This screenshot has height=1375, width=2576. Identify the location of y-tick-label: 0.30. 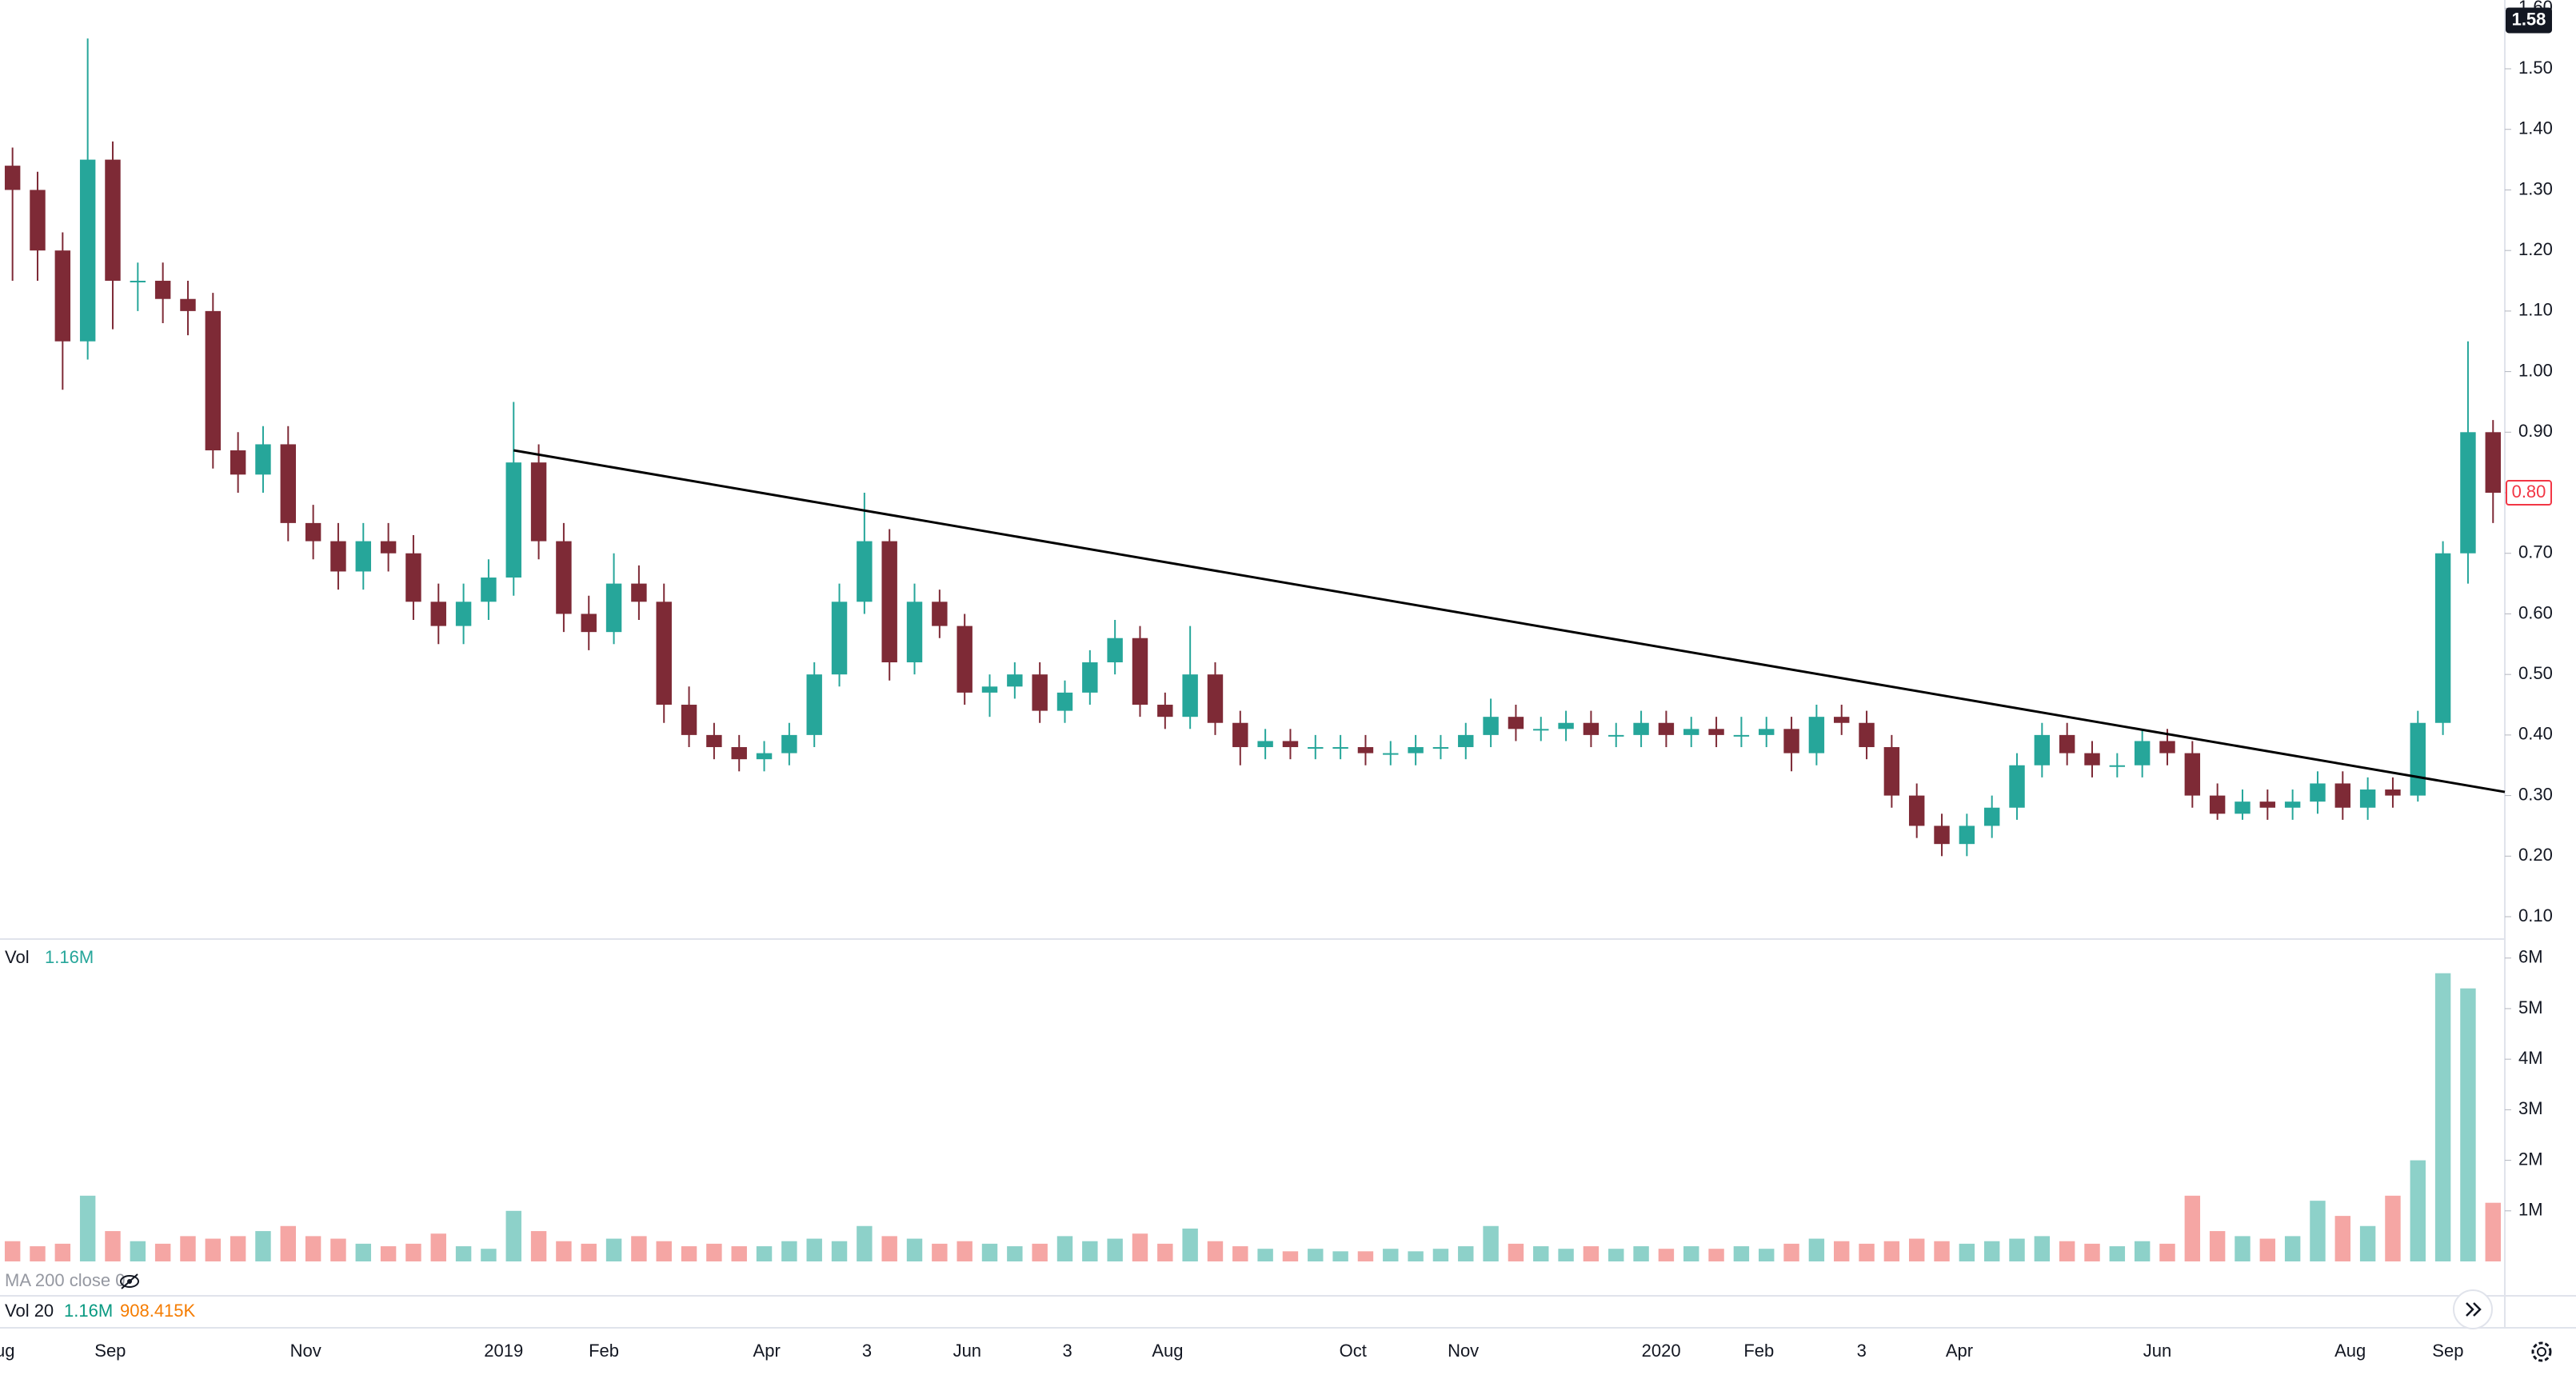
(2536, 794).